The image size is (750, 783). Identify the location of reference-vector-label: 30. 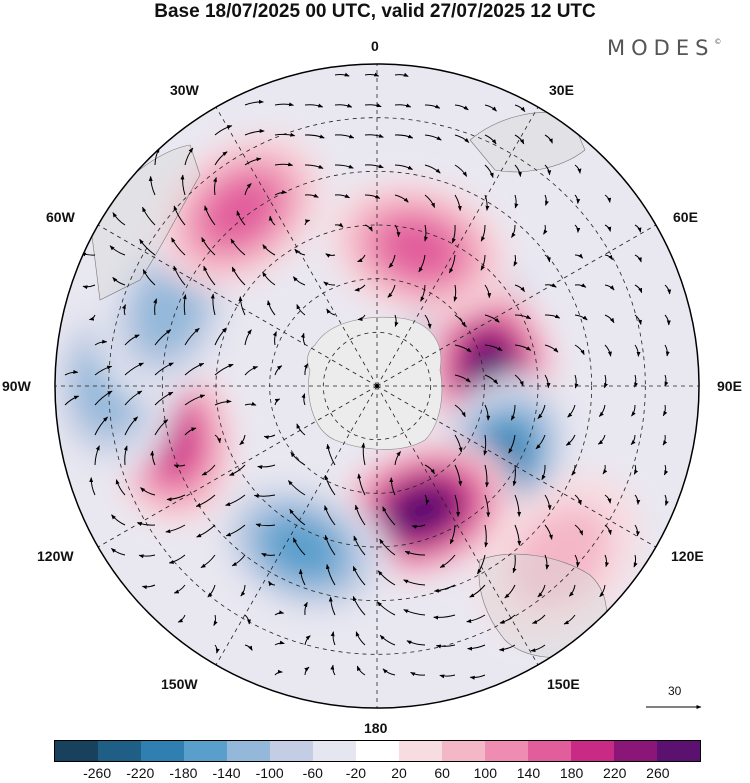
(675, 691).